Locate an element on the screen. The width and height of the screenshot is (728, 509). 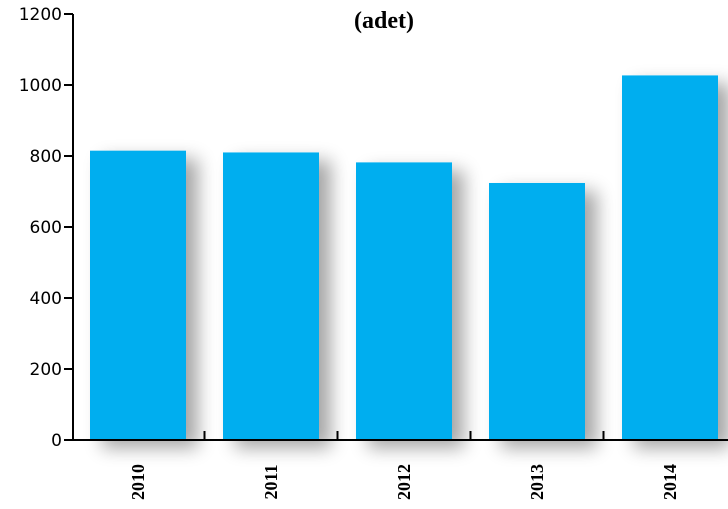
y-tick-label: 800 is located at coordinates (46, 157).